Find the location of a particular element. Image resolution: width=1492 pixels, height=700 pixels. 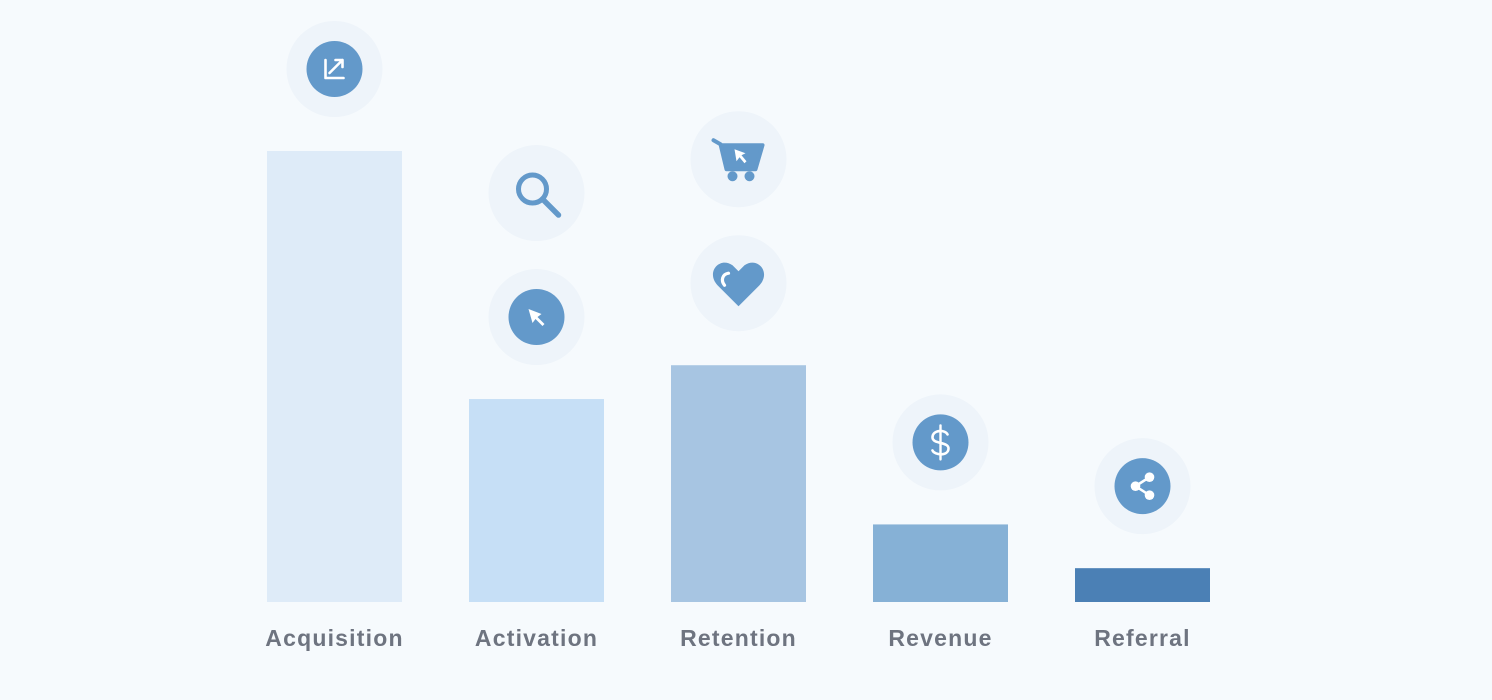

category-label-retention: Retention is located at coordinates (738, 638).